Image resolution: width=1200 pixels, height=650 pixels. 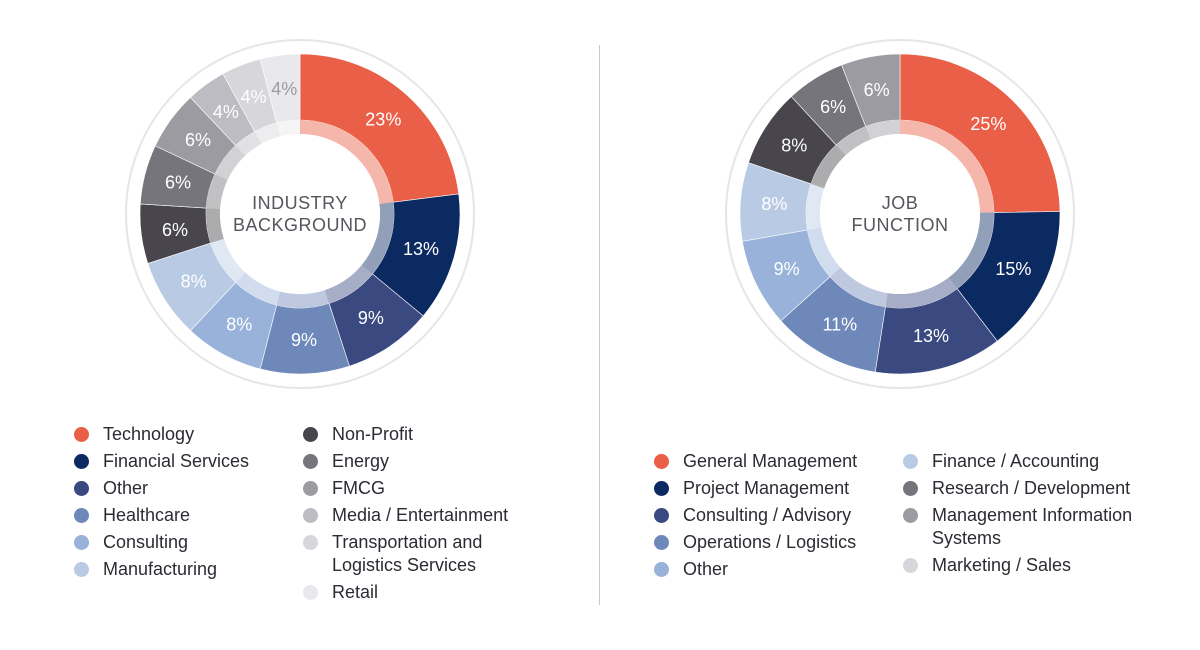 What do you see at coordinates (900, 225) in the screenshot?
I see `job-function-center-title-line-2: FUNCTION` at bounding box center [900, 225].